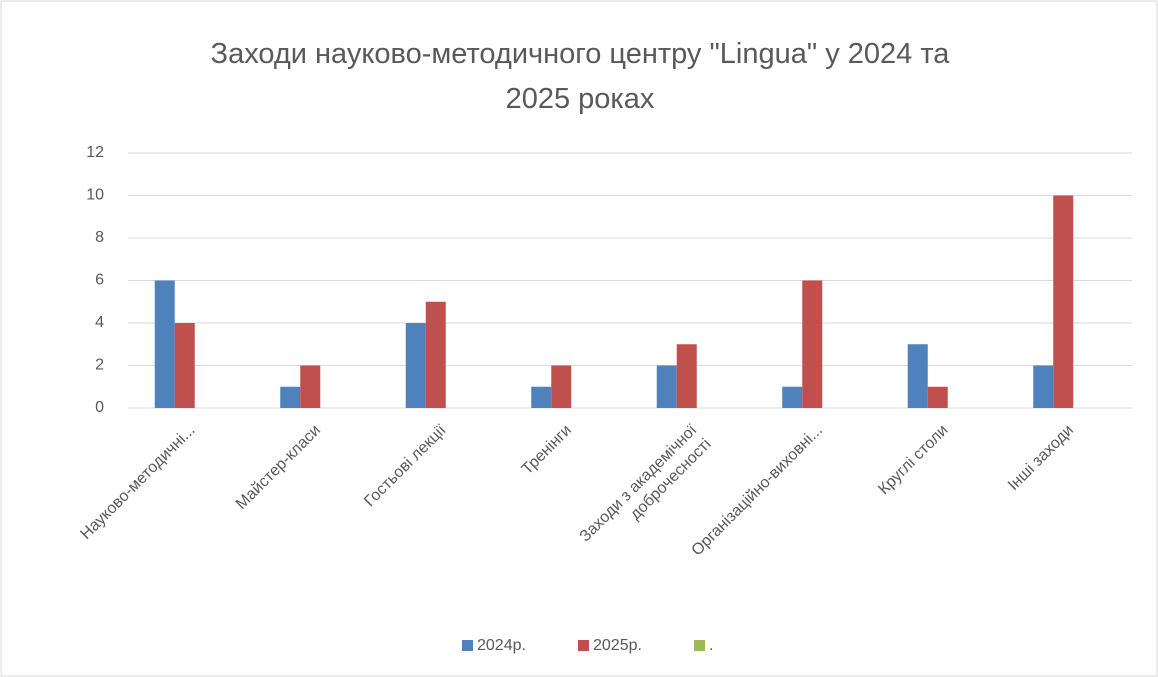  Describe the element at coordinates (99, 280) in the screenshot. I see `y-tick-label: 6` at that location.